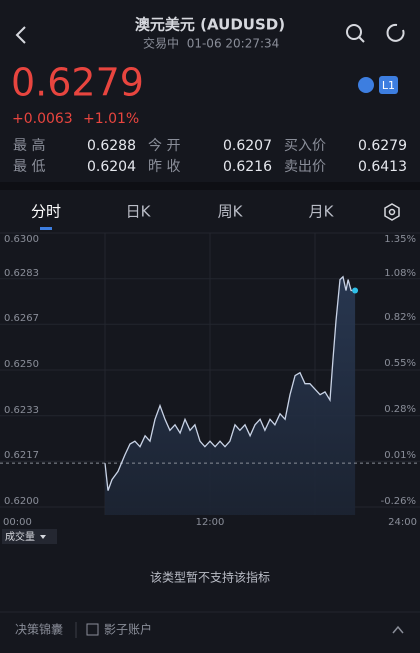 Image resolution: width=420 pixels, height=653 pixels. I want to click on y2-tick-label: 0.55%, so click(400, 363).